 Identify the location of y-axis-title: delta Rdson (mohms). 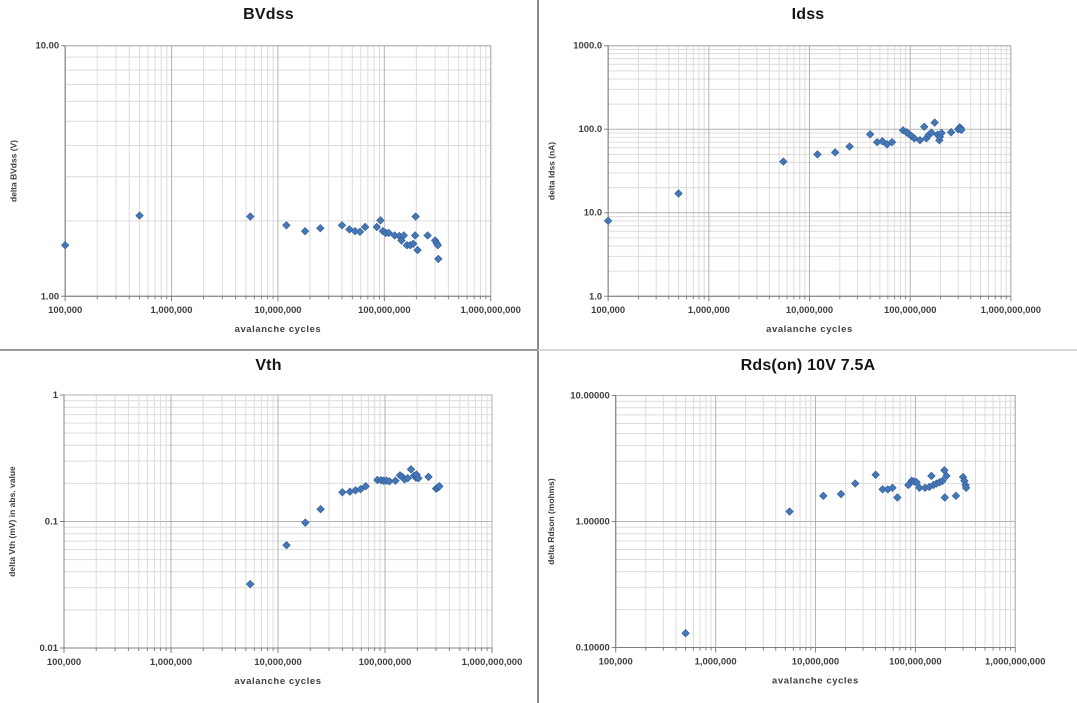
(551, 521).